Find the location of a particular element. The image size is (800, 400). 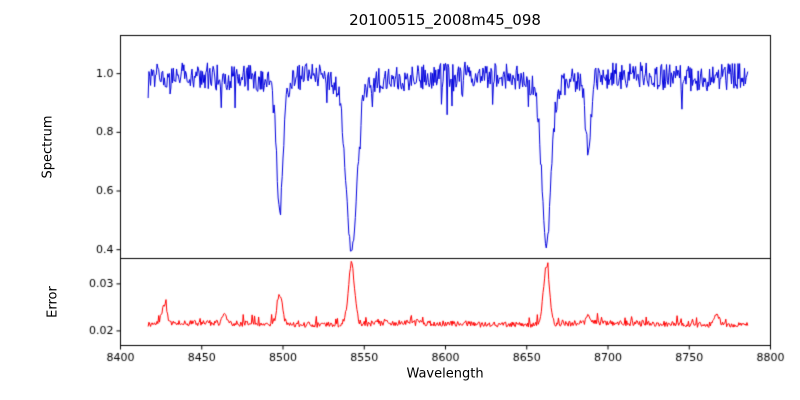

spectrum-y-axis-label: Spectrum is located at coordinates (48, 147).